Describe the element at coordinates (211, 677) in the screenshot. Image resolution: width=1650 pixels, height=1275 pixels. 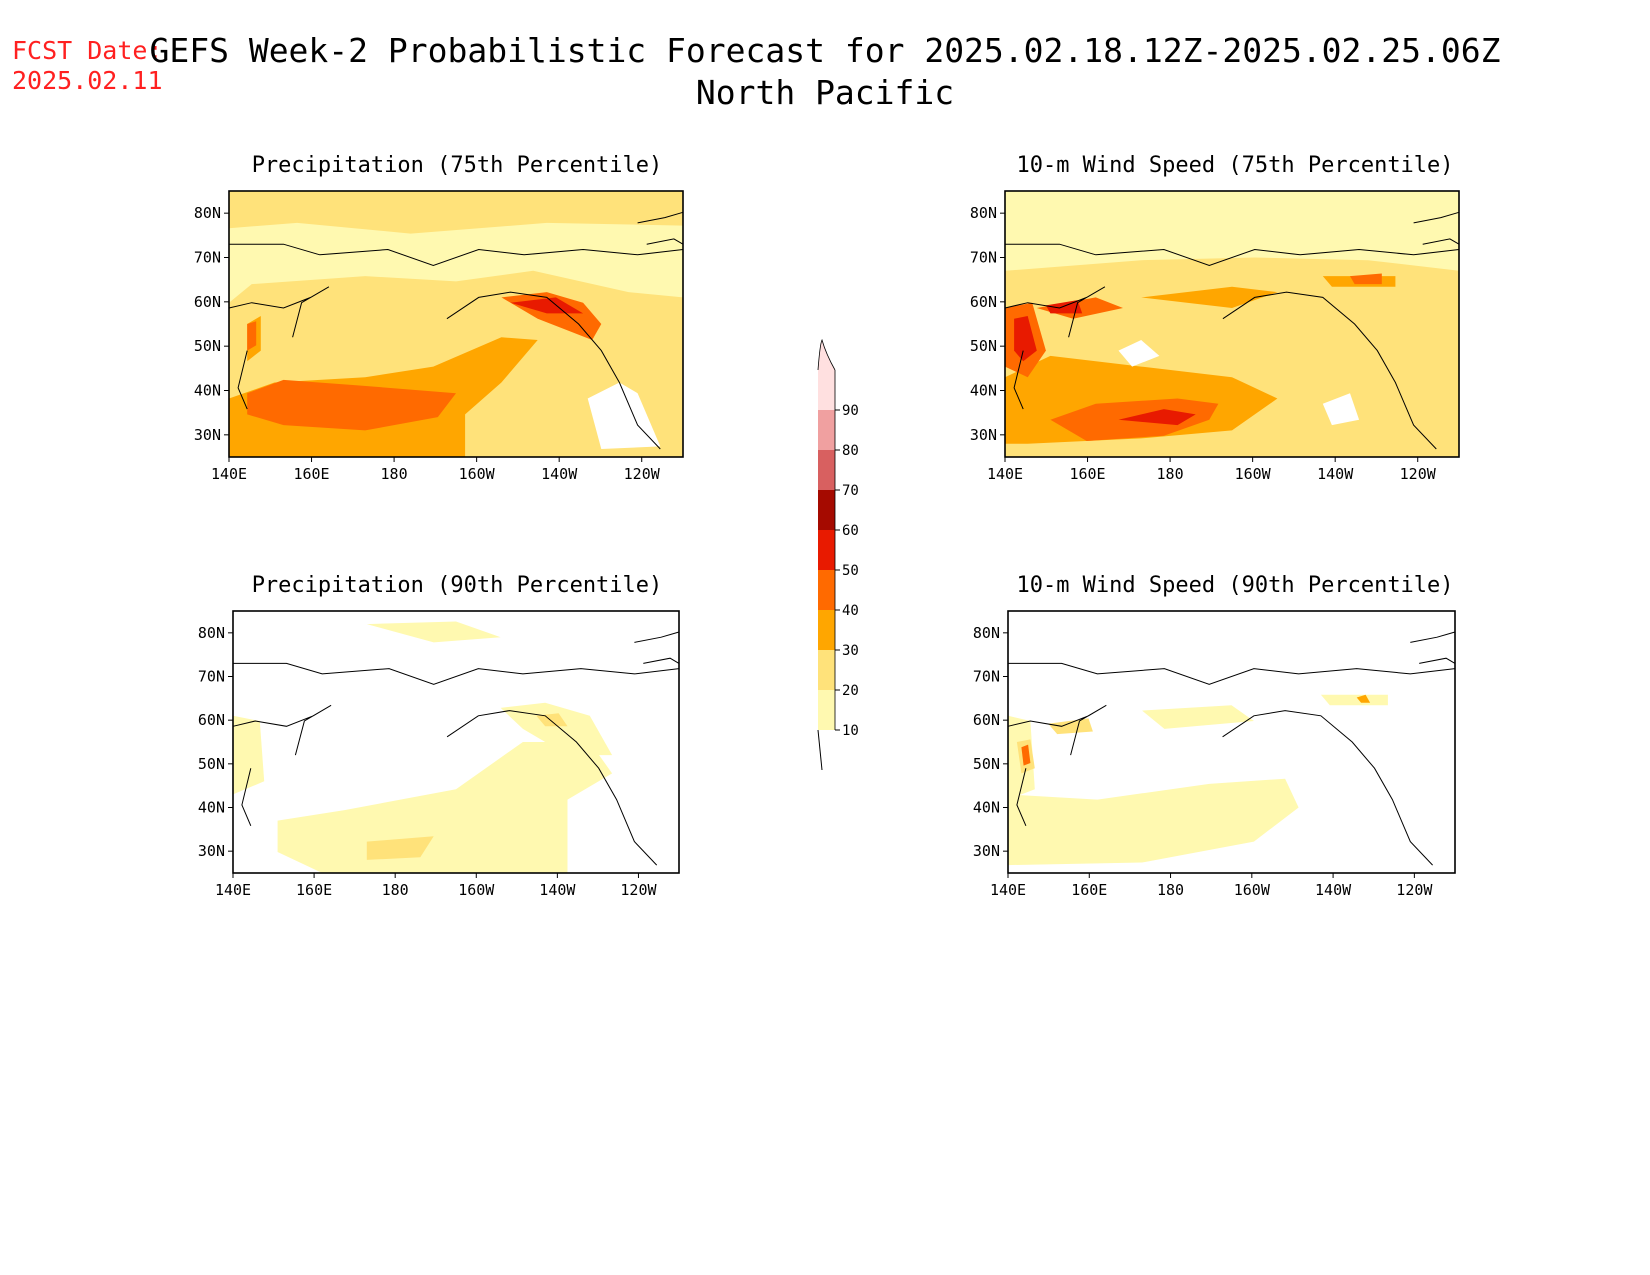
I see `y-tick-label: 70N` at that location.